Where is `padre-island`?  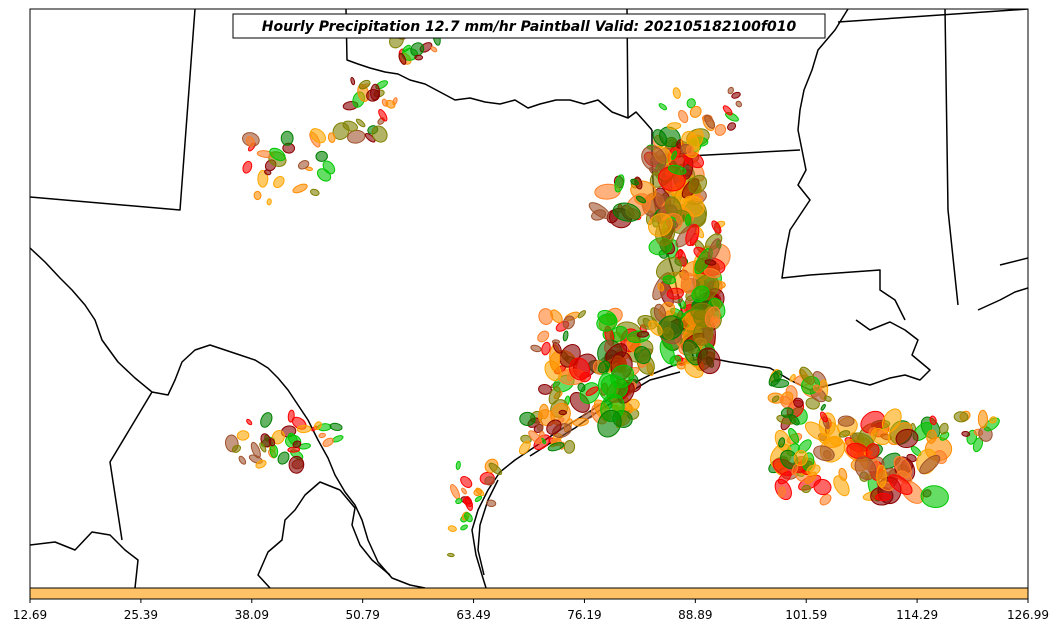 padre-island is located at coordinates (488, 527).